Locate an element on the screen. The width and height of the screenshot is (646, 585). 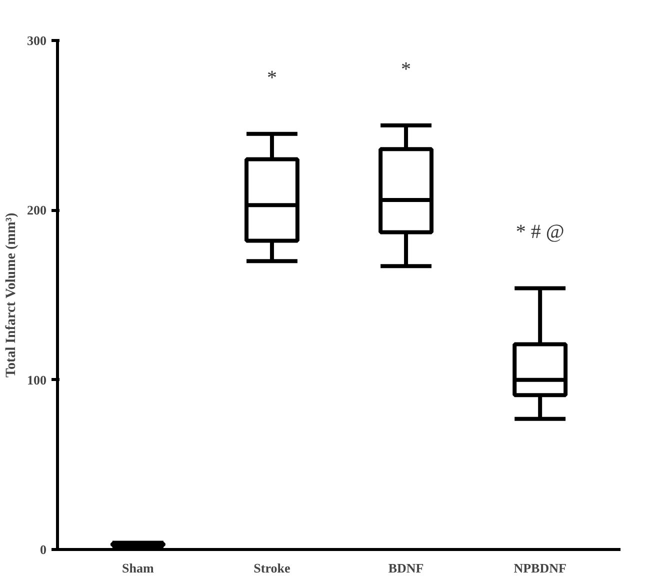
x-tick-label: Stroke is located at coordinates (272, 568).